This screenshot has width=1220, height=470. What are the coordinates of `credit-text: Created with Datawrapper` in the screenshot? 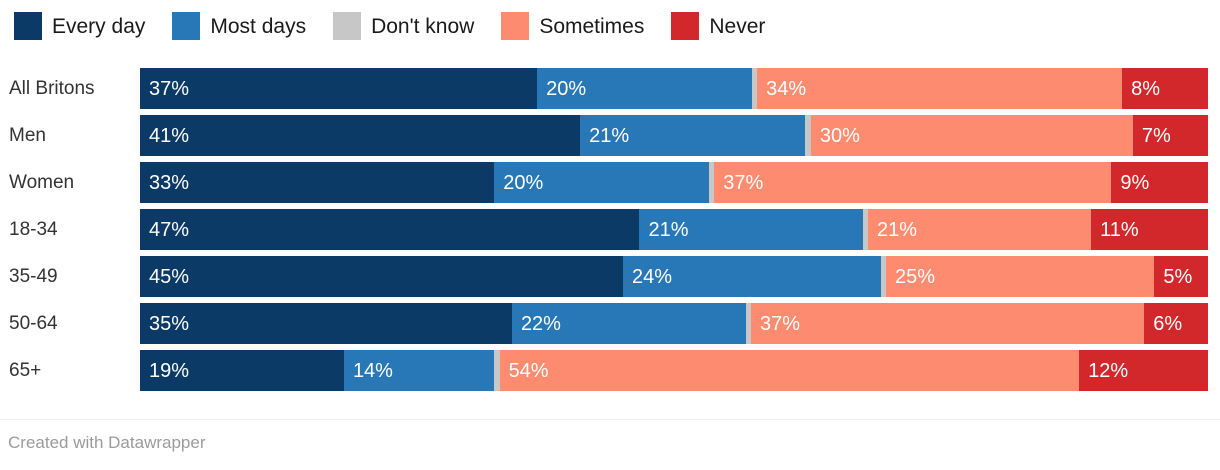 It's located at (107, 442).